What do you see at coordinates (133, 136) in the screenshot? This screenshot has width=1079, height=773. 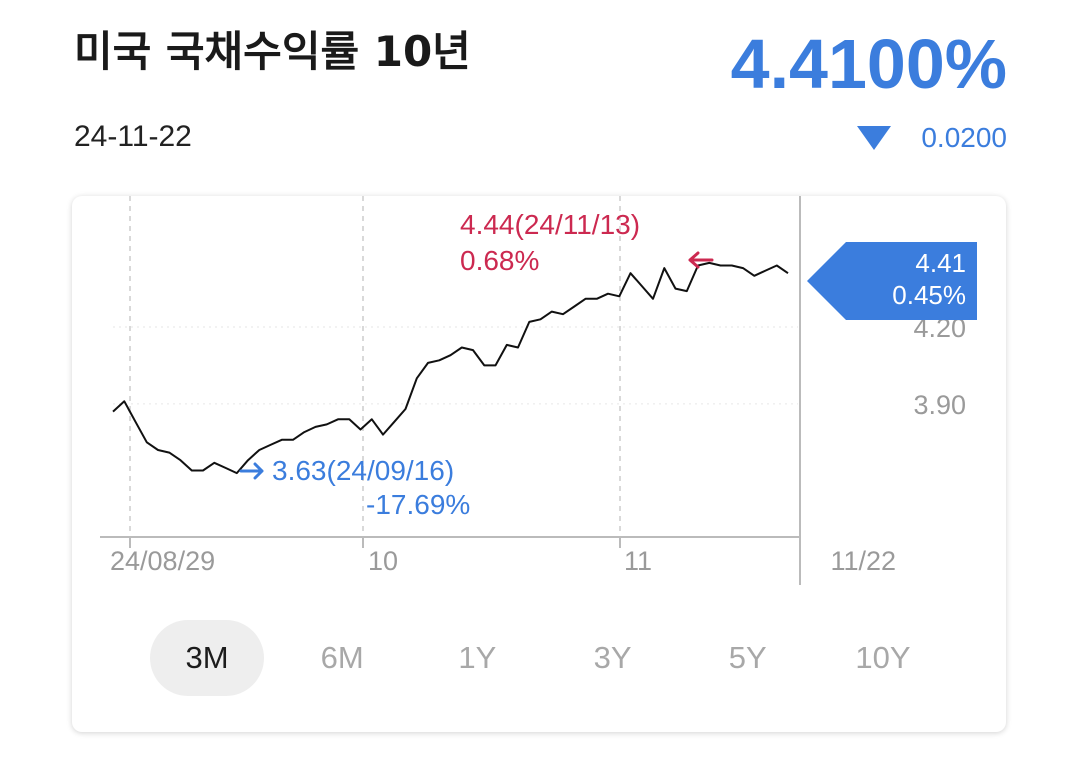 I see `quote-date: 24-11-22` at bounding box center [133, 136].